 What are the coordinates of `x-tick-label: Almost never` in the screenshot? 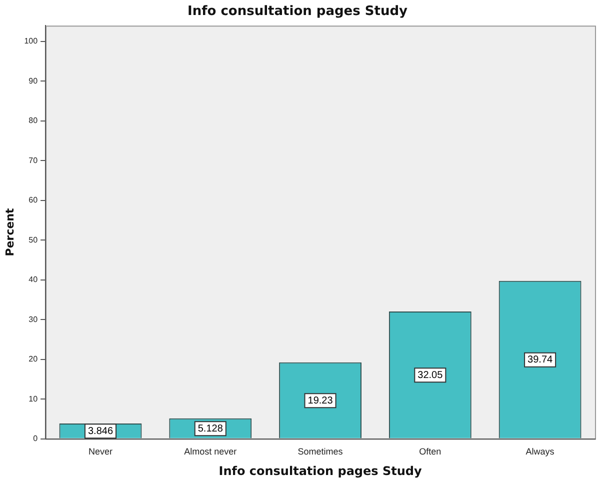 It's located at (210, 451).